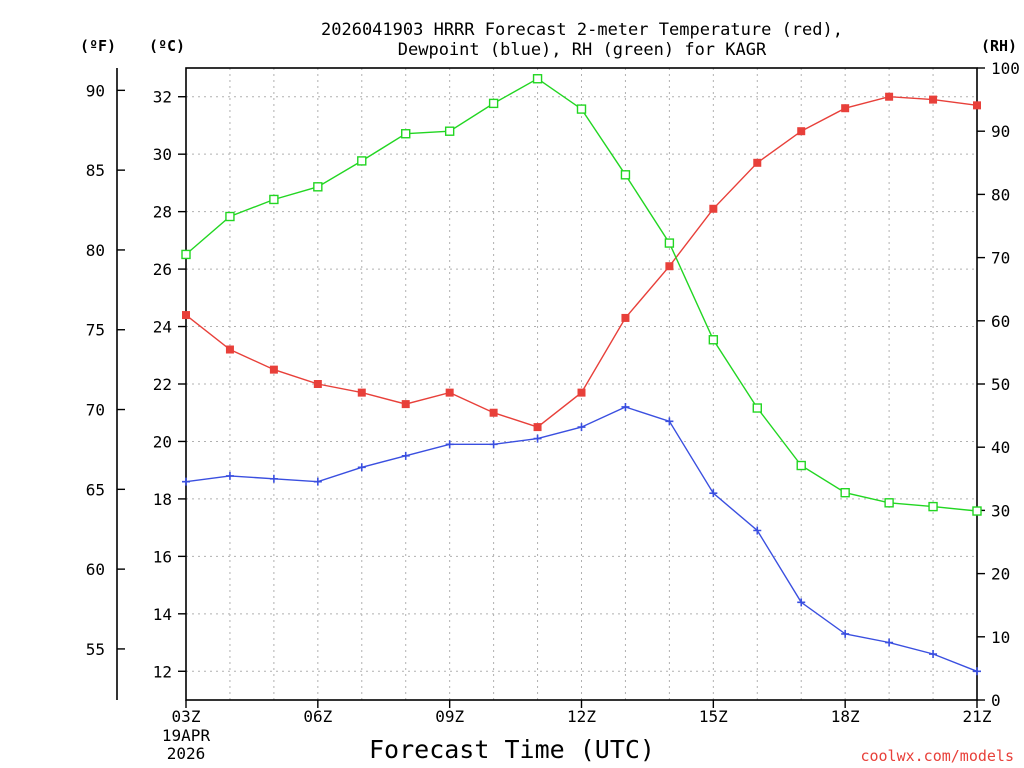  What do you see at coordinates (582, 50) in the screenshot?
I see `chart-title-line2: Dewpoint (blue), RH (green) for KAGR` at bounding box center [582, 50].